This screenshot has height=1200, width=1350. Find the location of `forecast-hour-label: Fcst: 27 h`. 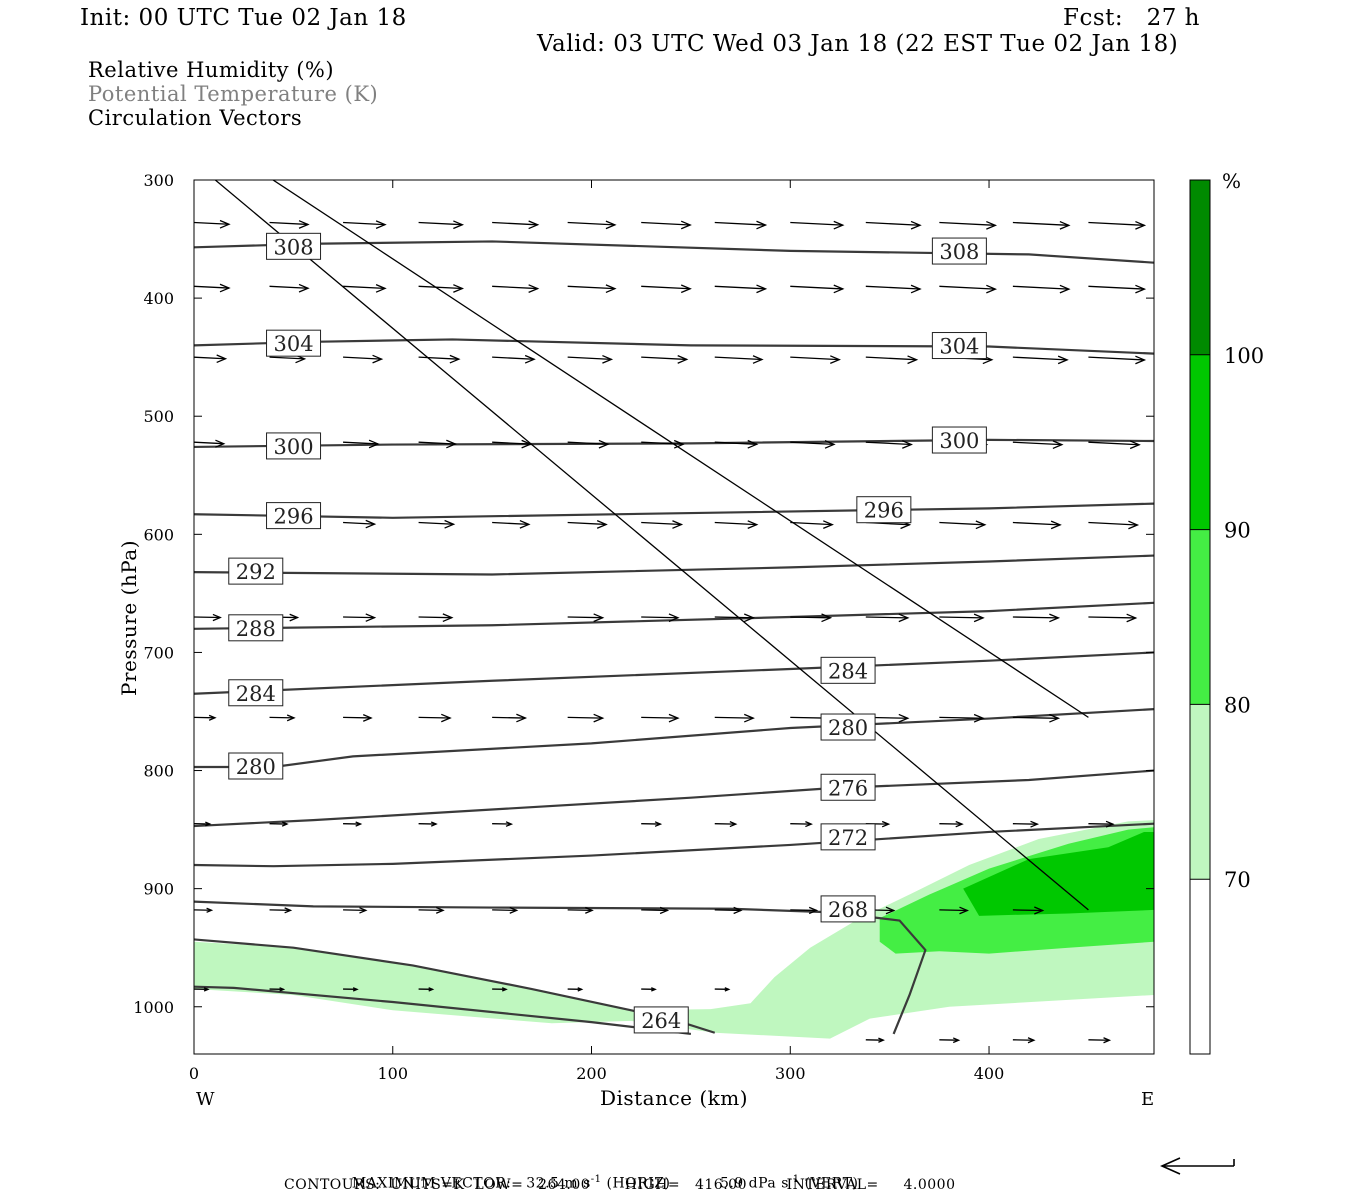

forecast-hour-label: Fcst: 27 h is located at coordinates (1131, 18).